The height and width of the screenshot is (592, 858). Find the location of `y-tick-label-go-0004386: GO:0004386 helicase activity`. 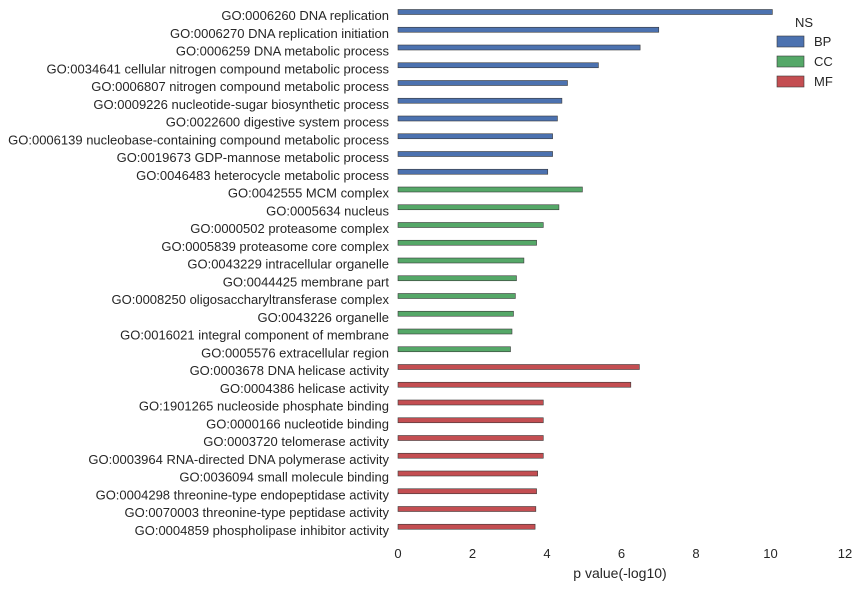

y-tick-label-go-0004386: GO:0004386 helicase activity is located at coordinates (305, 388).